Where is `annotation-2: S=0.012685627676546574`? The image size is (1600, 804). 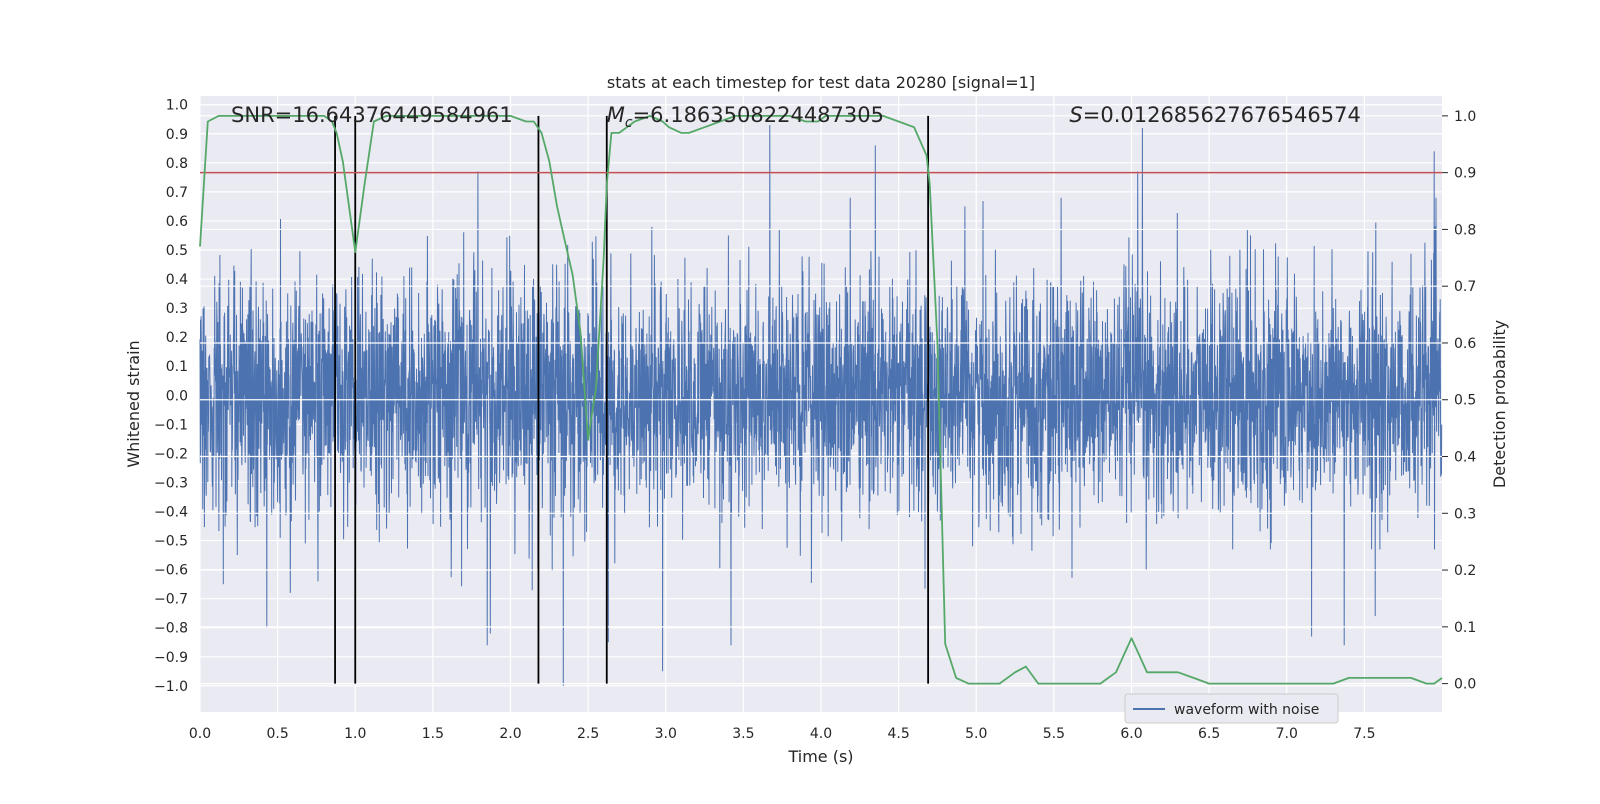 annotation-2: S=0.012685627676546574 is located at coordinates (1214, 115).